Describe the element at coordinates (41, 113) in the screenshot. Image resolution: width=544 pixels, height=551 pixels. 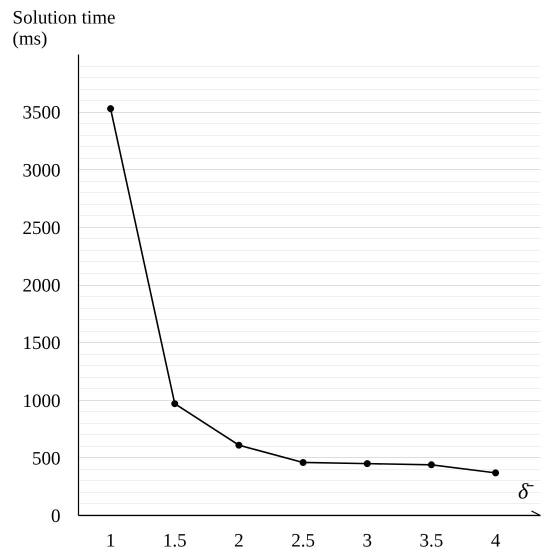
I see `y-tick-label: 3500` at that location.